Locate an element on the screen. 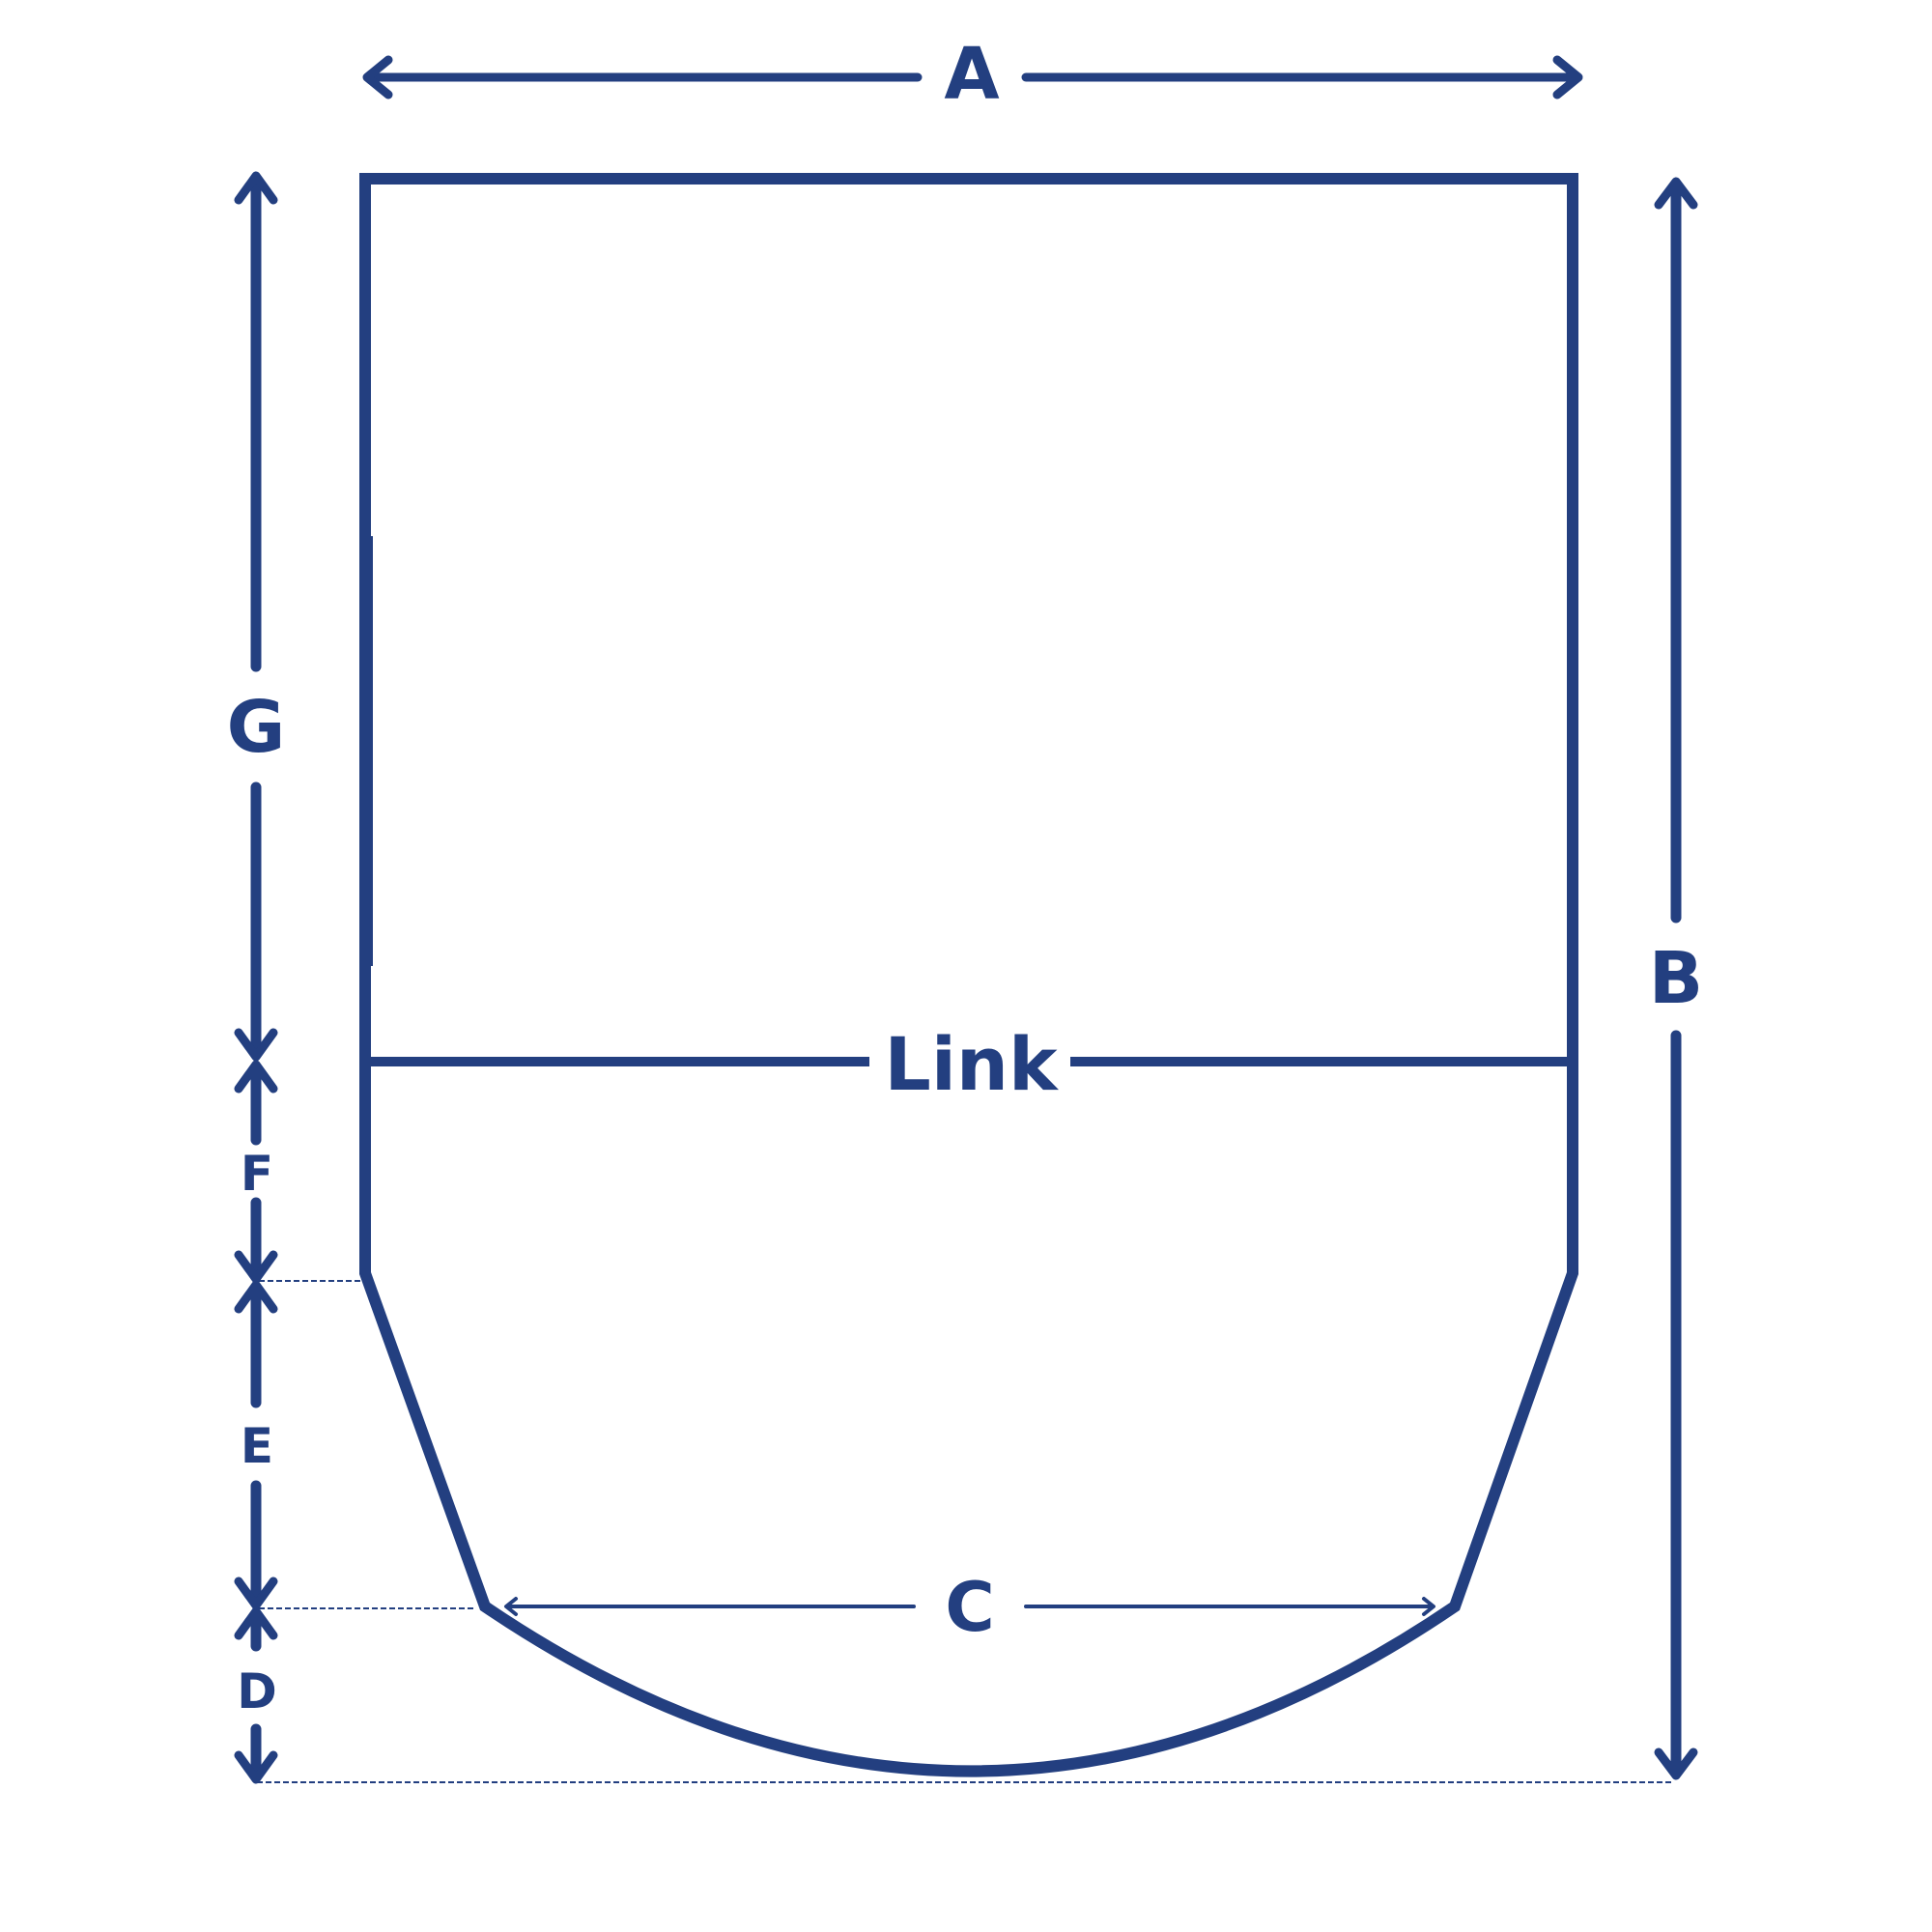 Image resolution: width=1932 pixels, height=1932 pixels. dimension-b-label: B is located at coordinates (1676, 978).